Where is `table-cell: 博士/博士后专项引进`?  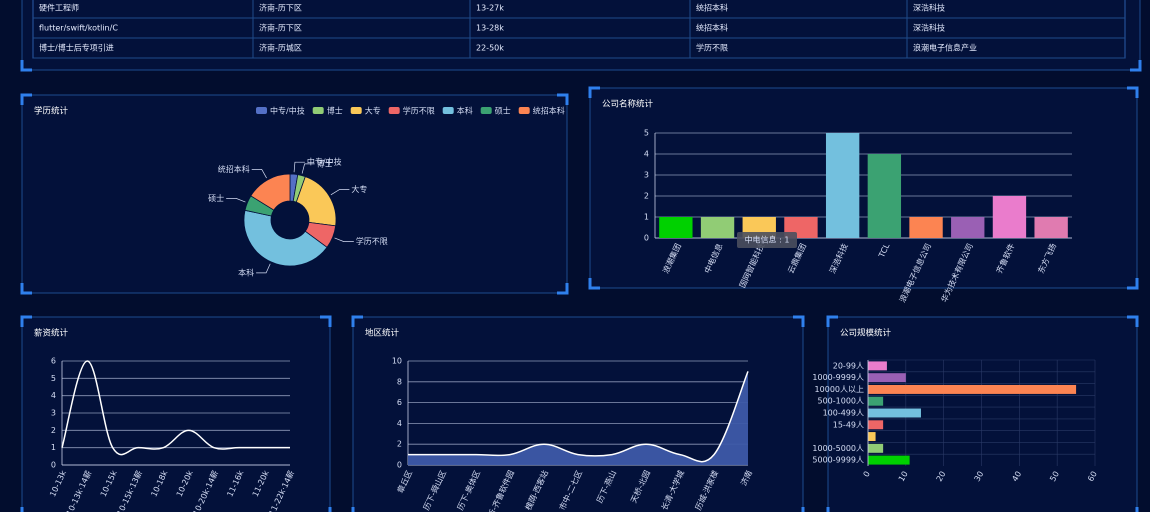
table-cell: 博士/博士后专项引进 is located at coordinates (76, 48).